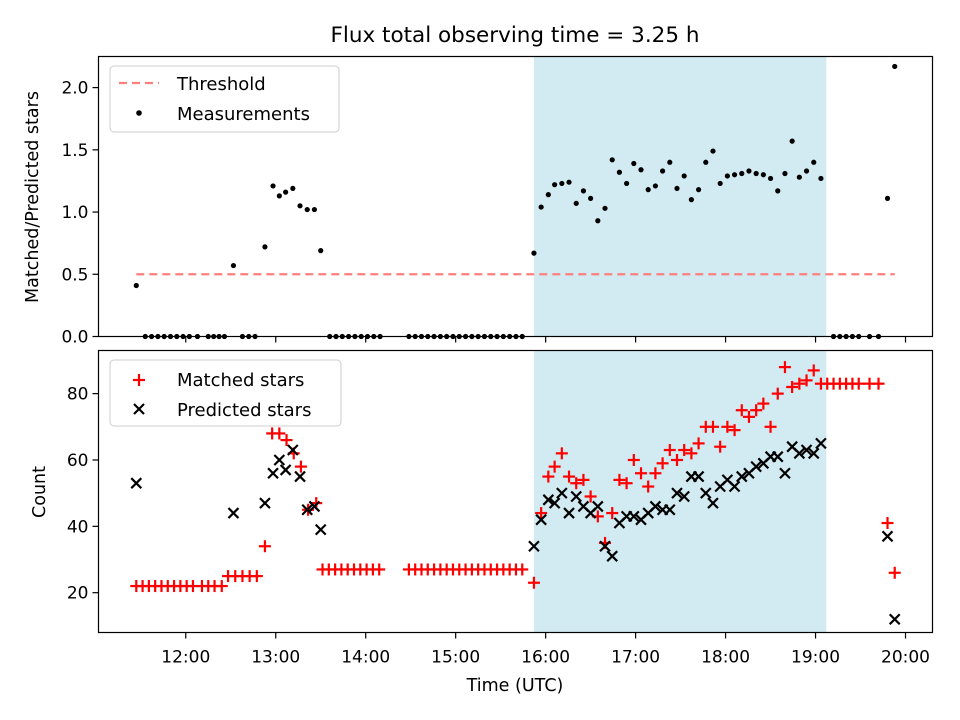 The image size is (960, 720). What do you see at coordinates (78, 461) in the screenshot?
I see `y-tick-label: 60` at bounding box center [78, 461].